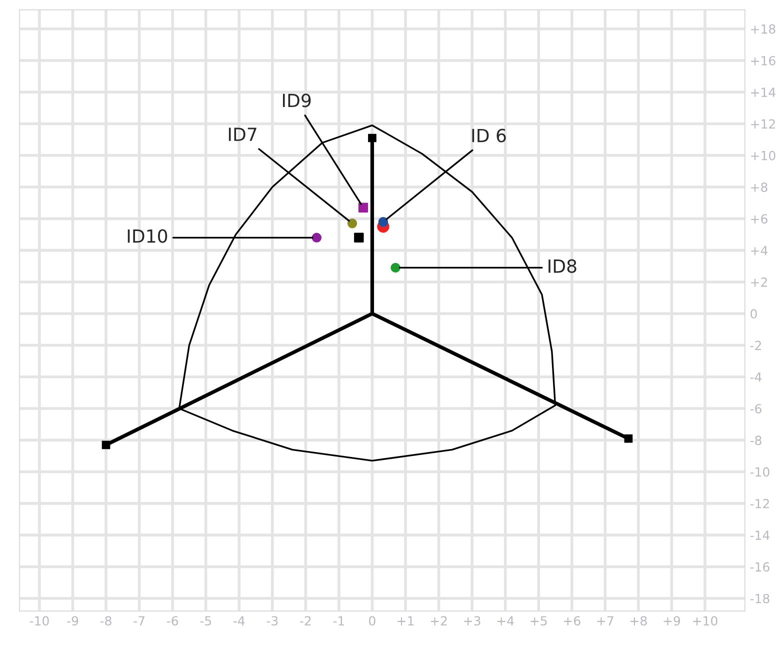 The height and width of the screenshot is (657, 780). I want to click on y-tick-label: -12, so click(759, 503).